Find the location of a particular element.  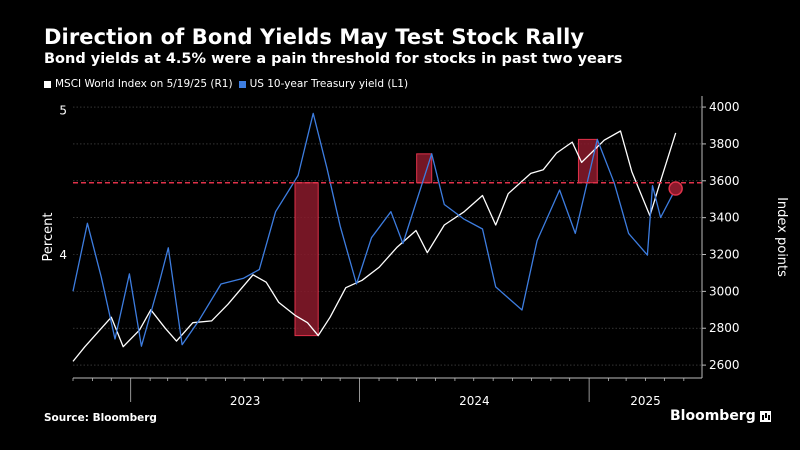

legend-item-yield: US 10-year Treasury yield (L1) is located at coordinates (323, 84).